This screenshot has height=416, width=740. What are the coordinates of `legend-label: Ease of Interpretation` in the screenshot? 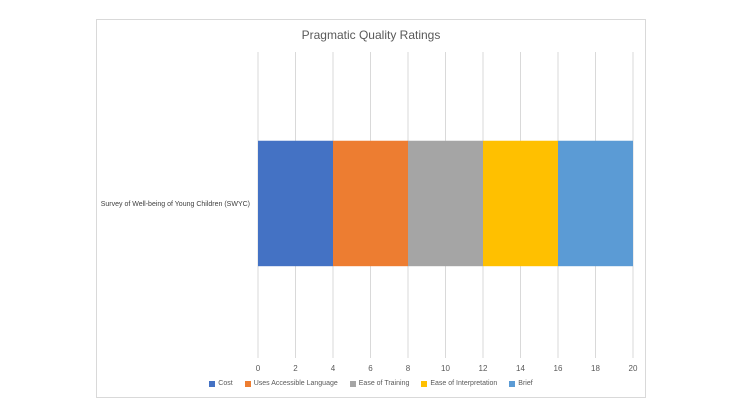 It's located at (464, 383).